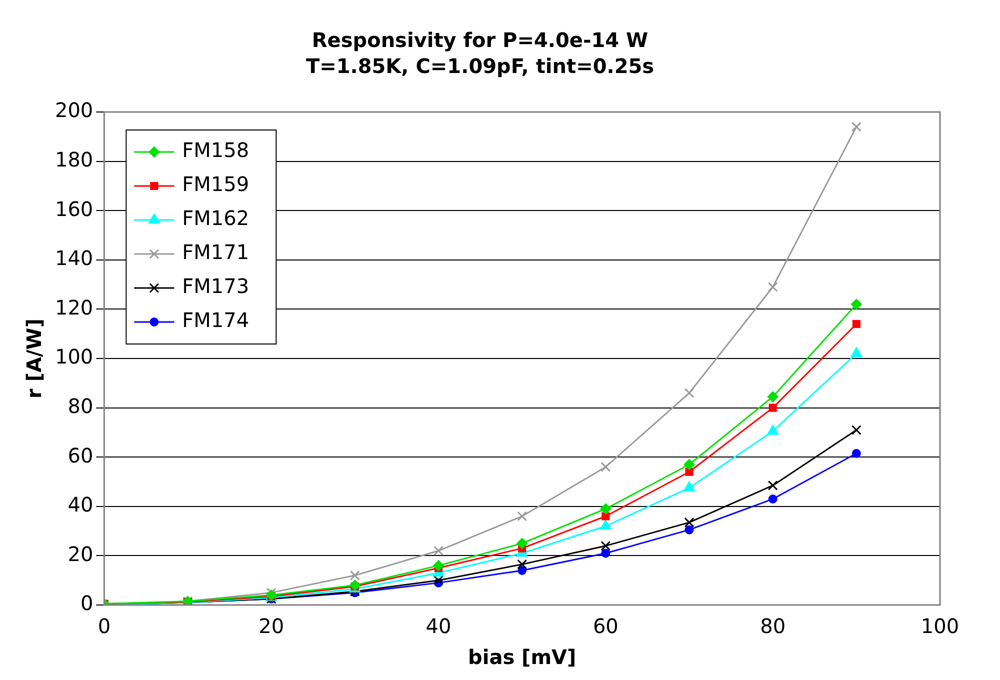 The image size is (1000, 680). What do you see at coordinates (216, 320) in the screenshot?
I see `legend-label: FM174` at bounding box center [216, 320].